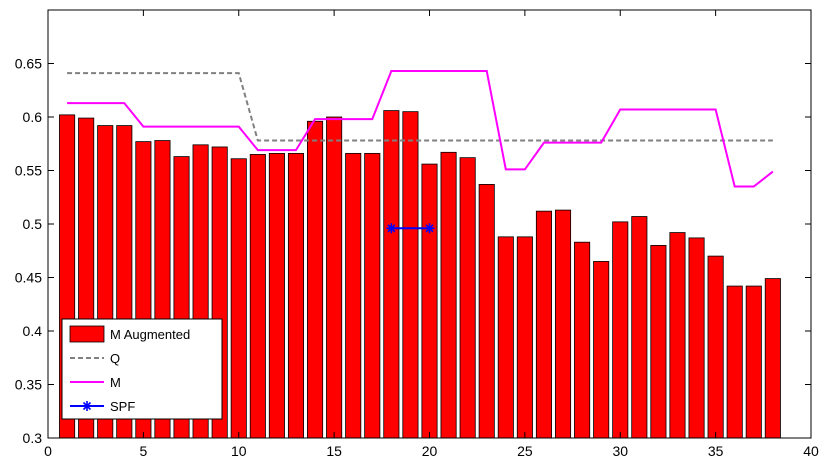 This screenshot has width=824, height=468. I want to click on series-line-q, so click(420, 107).